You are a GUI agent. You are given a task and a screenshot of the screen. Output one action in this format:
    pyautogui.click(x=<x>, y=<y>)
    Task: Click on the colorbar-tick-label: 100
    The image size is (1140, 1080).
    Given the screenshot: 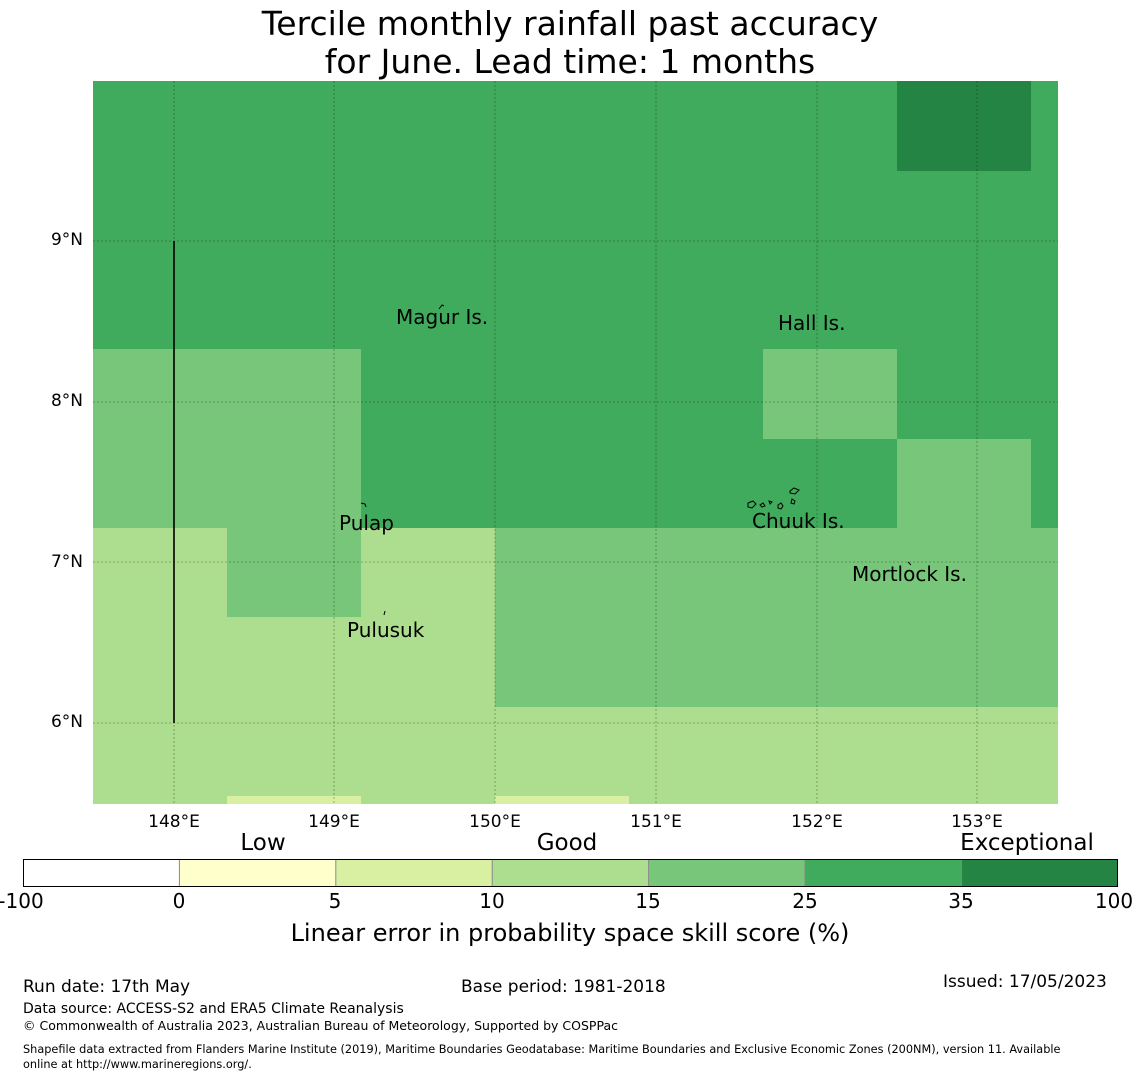 What is the action you would take?
    pyautogui.click(x=1114, y=901)
    